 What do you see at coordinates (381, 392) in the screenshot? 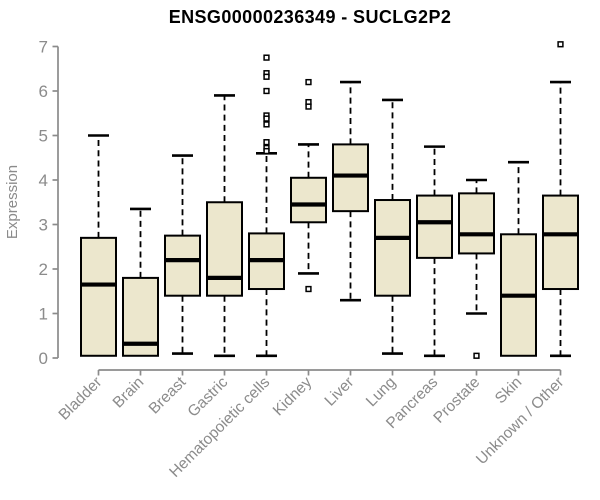
I see `x-tick-label: Lung` at bounding box center [381, 392].